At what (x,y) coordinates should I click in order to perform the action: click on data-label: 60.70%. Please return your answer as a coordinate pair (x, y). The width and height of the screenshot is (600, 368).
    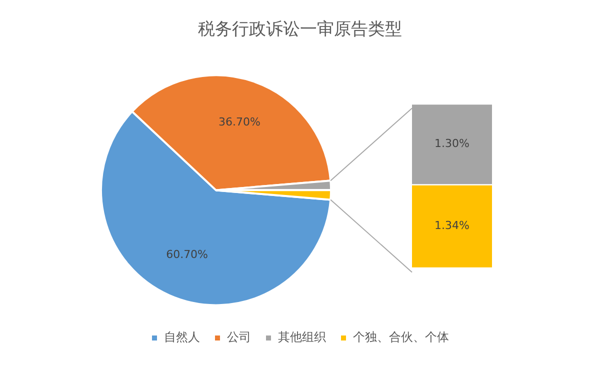
    Looking at the image, I should click on (187, 255).